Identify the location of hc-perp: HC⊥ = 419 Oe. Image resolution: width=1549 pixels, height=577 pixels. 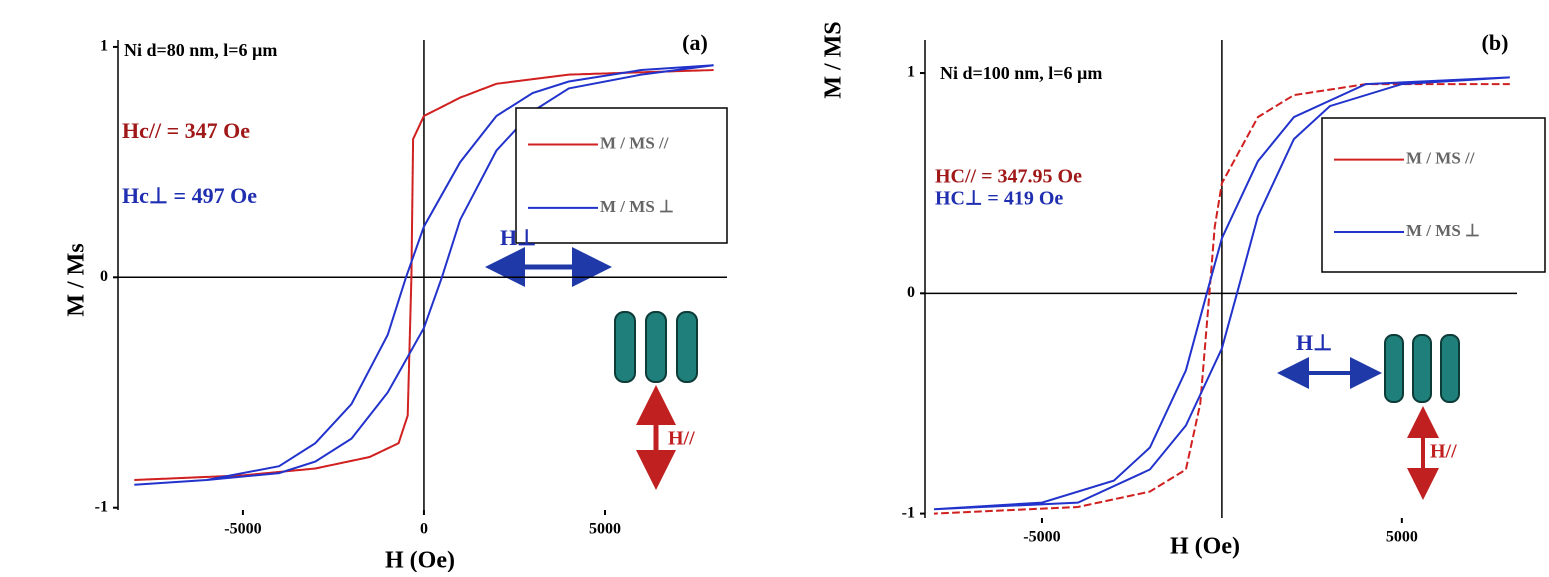
(999, 199).